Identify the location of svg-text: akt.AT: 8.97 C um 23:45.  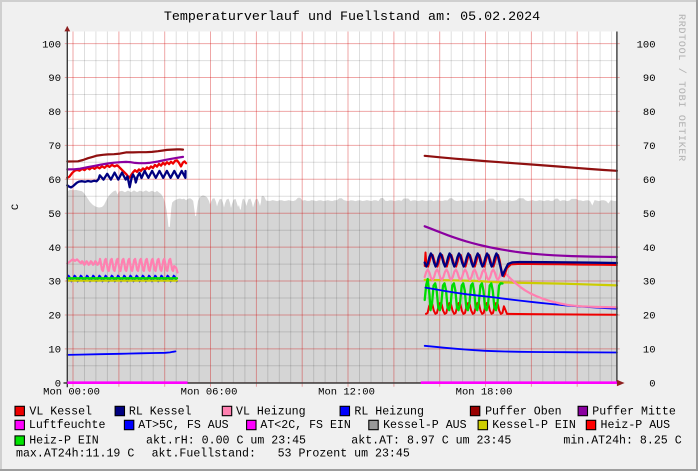
(431, 440).